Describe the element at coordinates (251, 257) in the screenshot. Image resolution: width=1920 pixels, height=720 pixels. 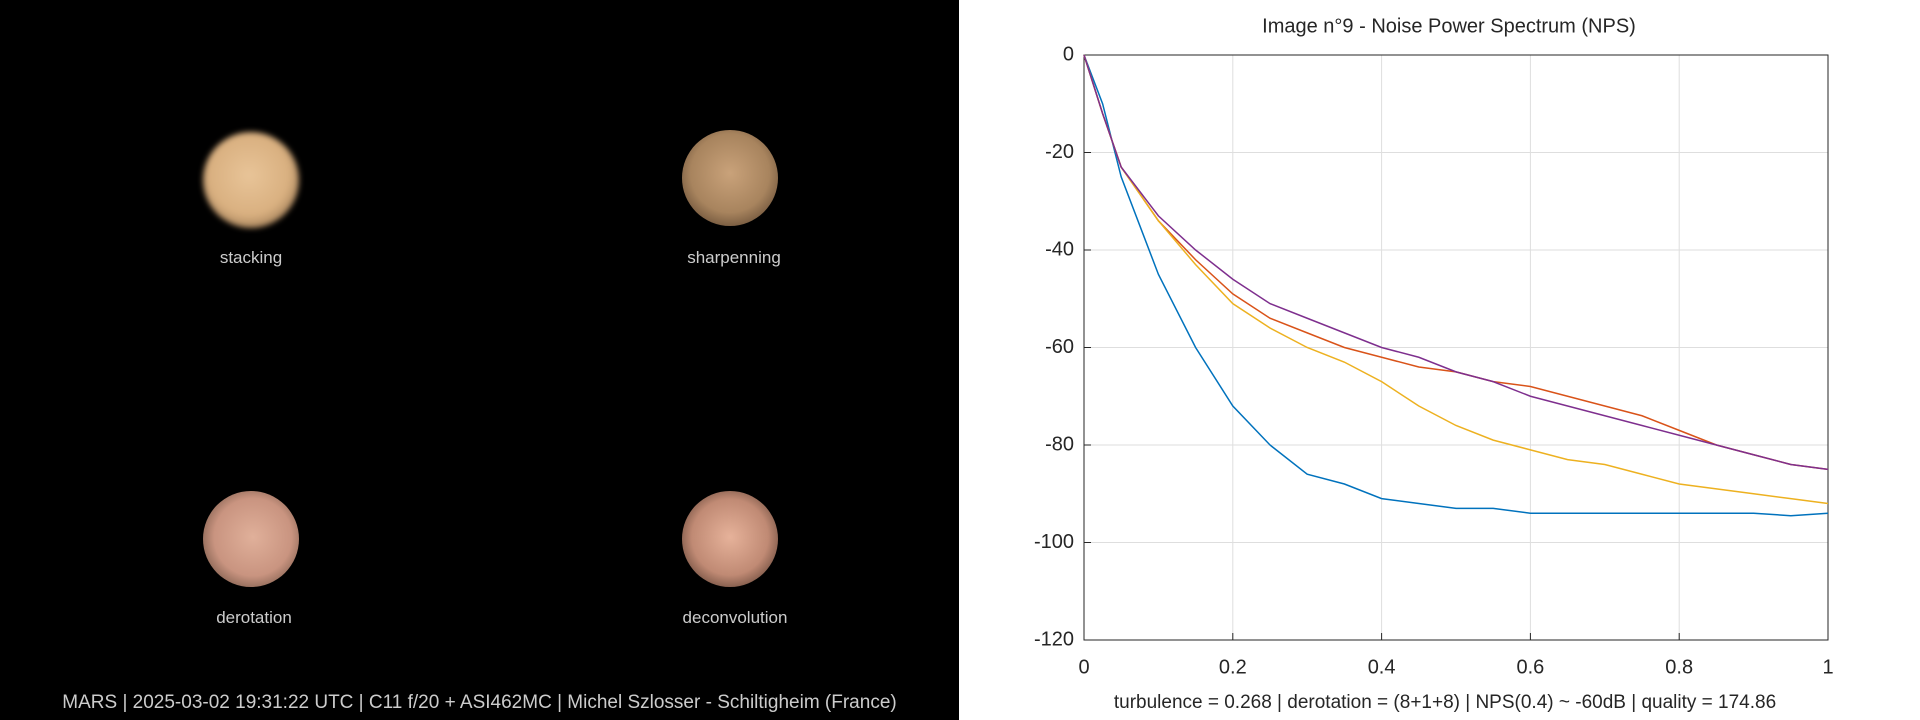
I see `panel-label: stacking` at that location.